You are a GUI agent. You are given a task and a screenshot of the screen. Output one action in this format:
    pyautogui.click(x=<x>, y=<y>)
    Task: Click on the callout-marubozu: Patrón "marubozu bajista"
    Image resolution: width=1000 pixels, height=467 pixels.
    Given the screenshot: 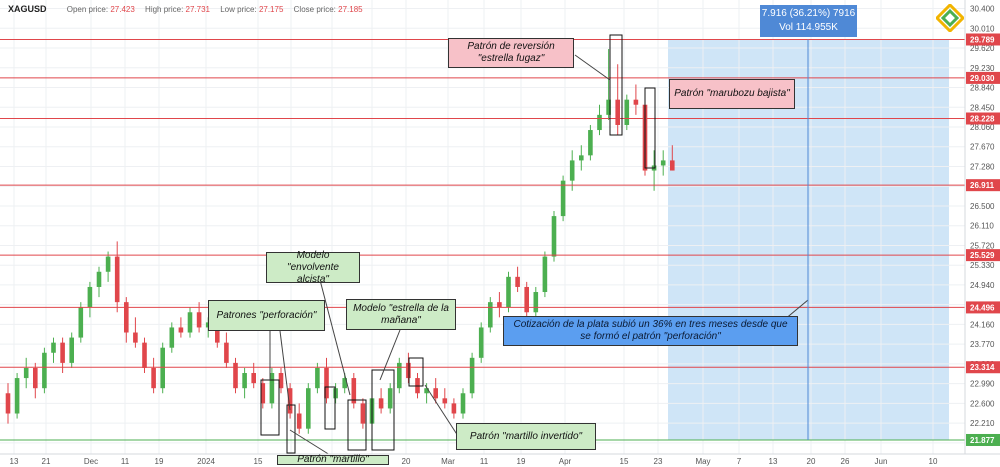 What is the action you would take?
    pyautogui.click(x=732, y=94)
    